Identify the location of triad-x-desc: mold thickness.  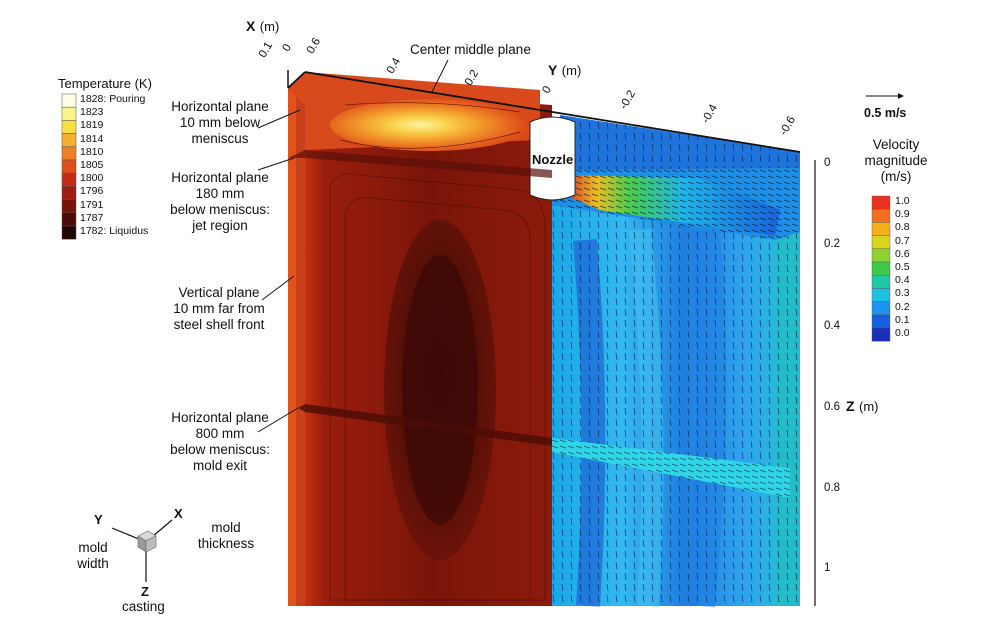
(226, 535).